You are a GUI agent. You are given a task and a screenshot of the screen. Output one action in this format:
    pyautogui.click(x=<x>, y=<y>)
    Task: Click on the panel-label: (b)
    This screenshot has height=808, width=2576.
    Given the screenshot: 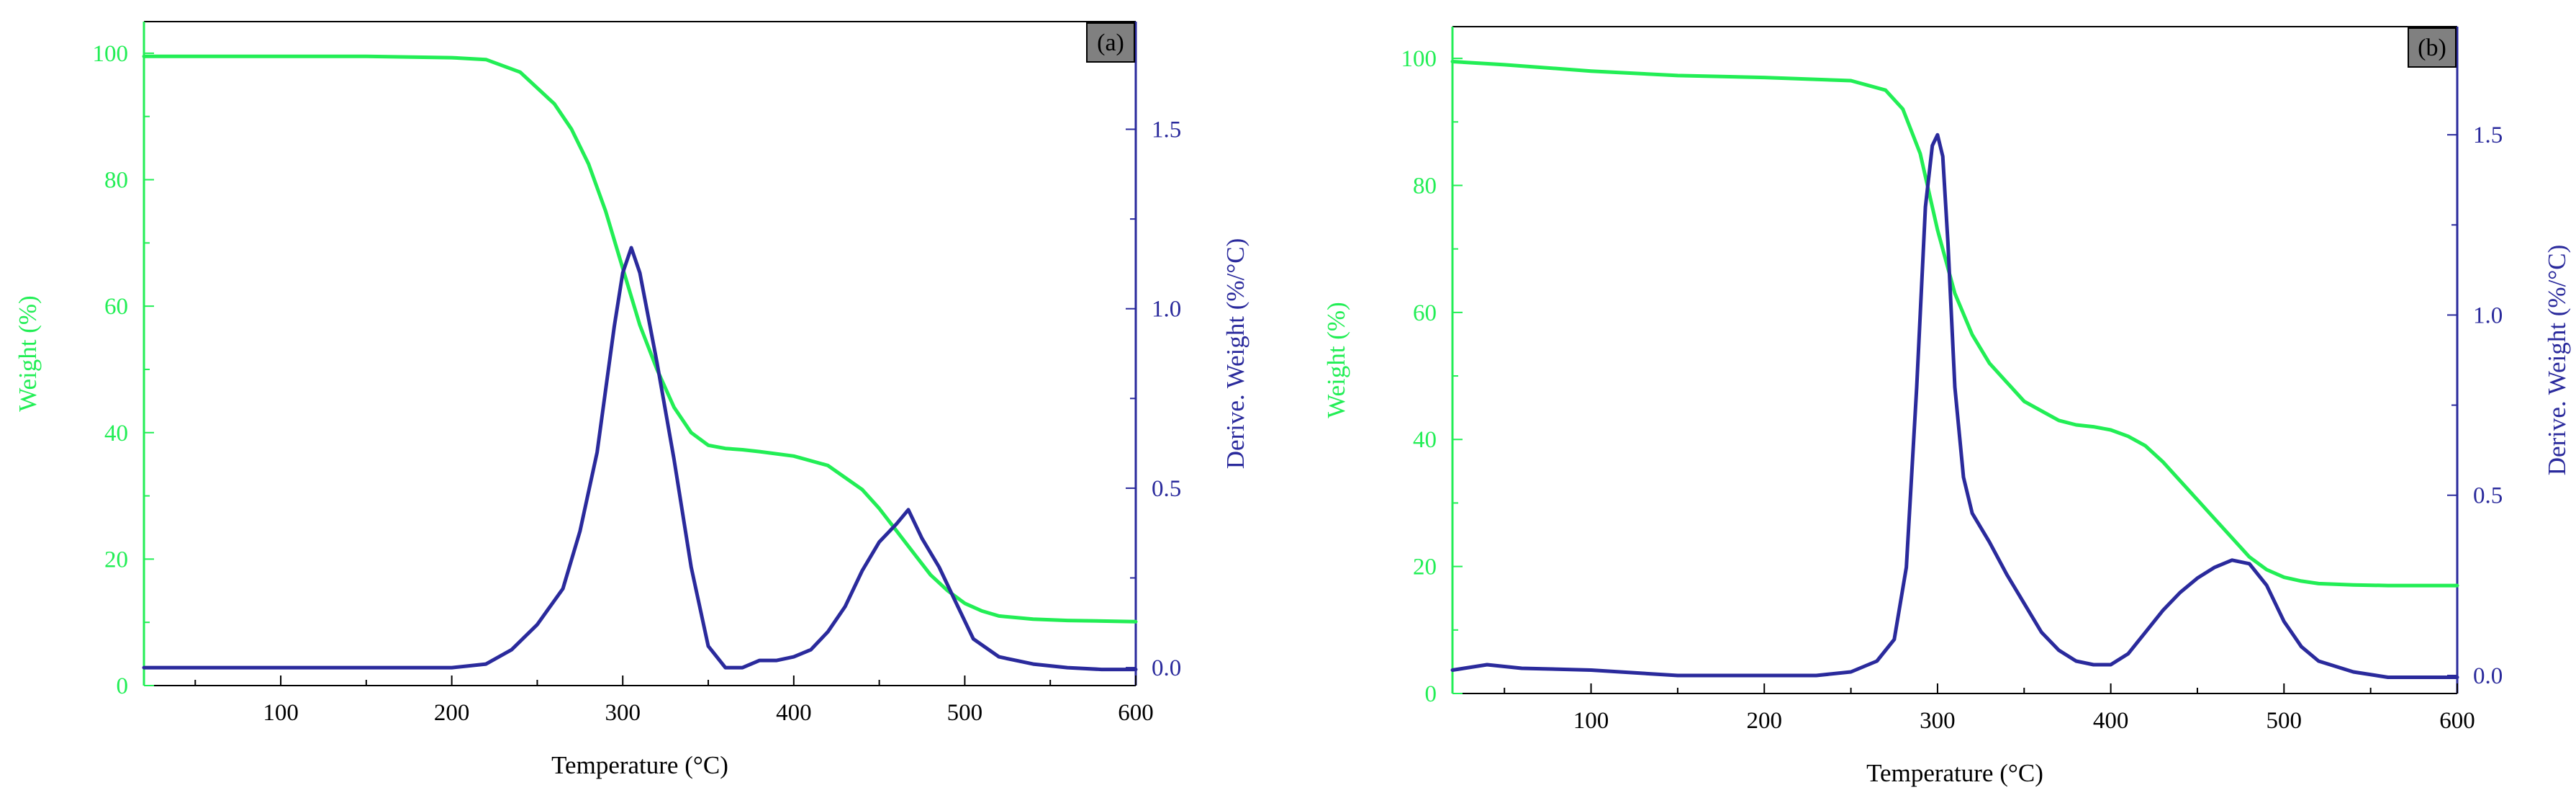 What is the action you would take?
    pyautogui.click(x=2432, y=48)
    